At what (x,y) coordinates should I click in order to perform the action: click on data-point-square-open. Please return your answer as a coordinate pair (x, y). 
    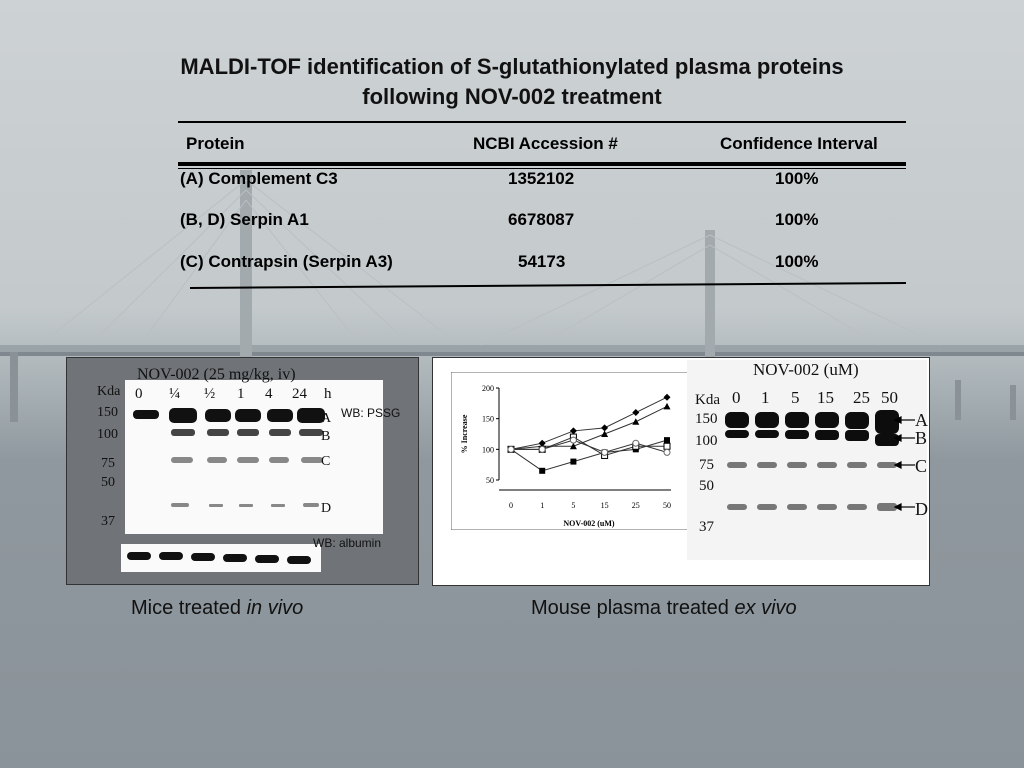
    Looking at the image, I should click on (667, 446).